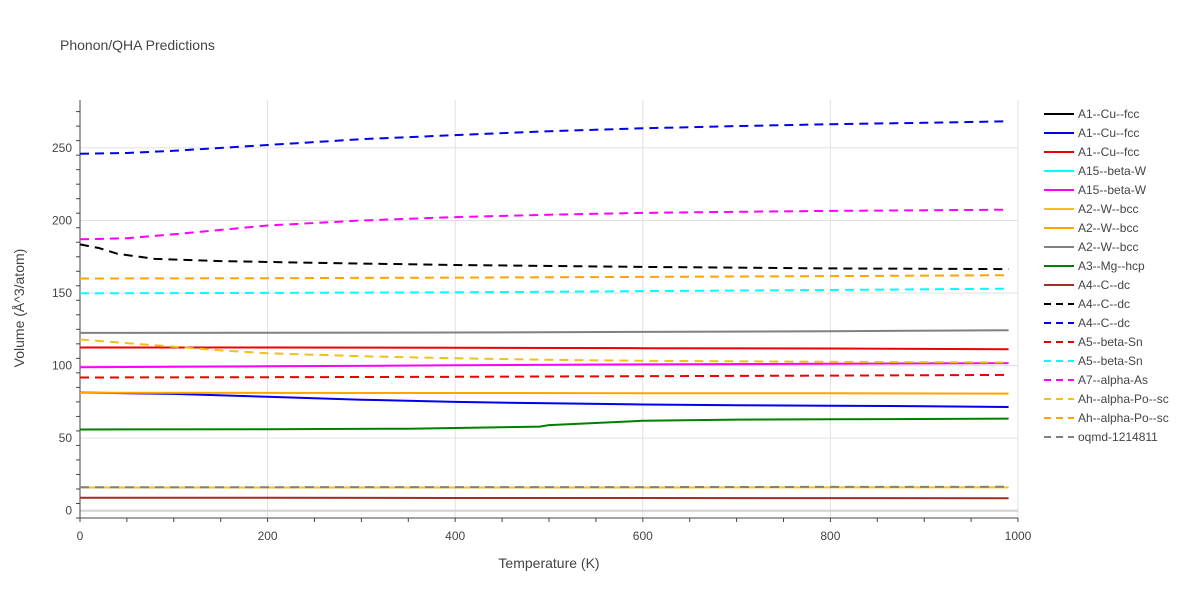  What do you see at coordinates (62, 366) in the screenshot?
I see `y-tick-label: 100` at bounding box center [62, 366].